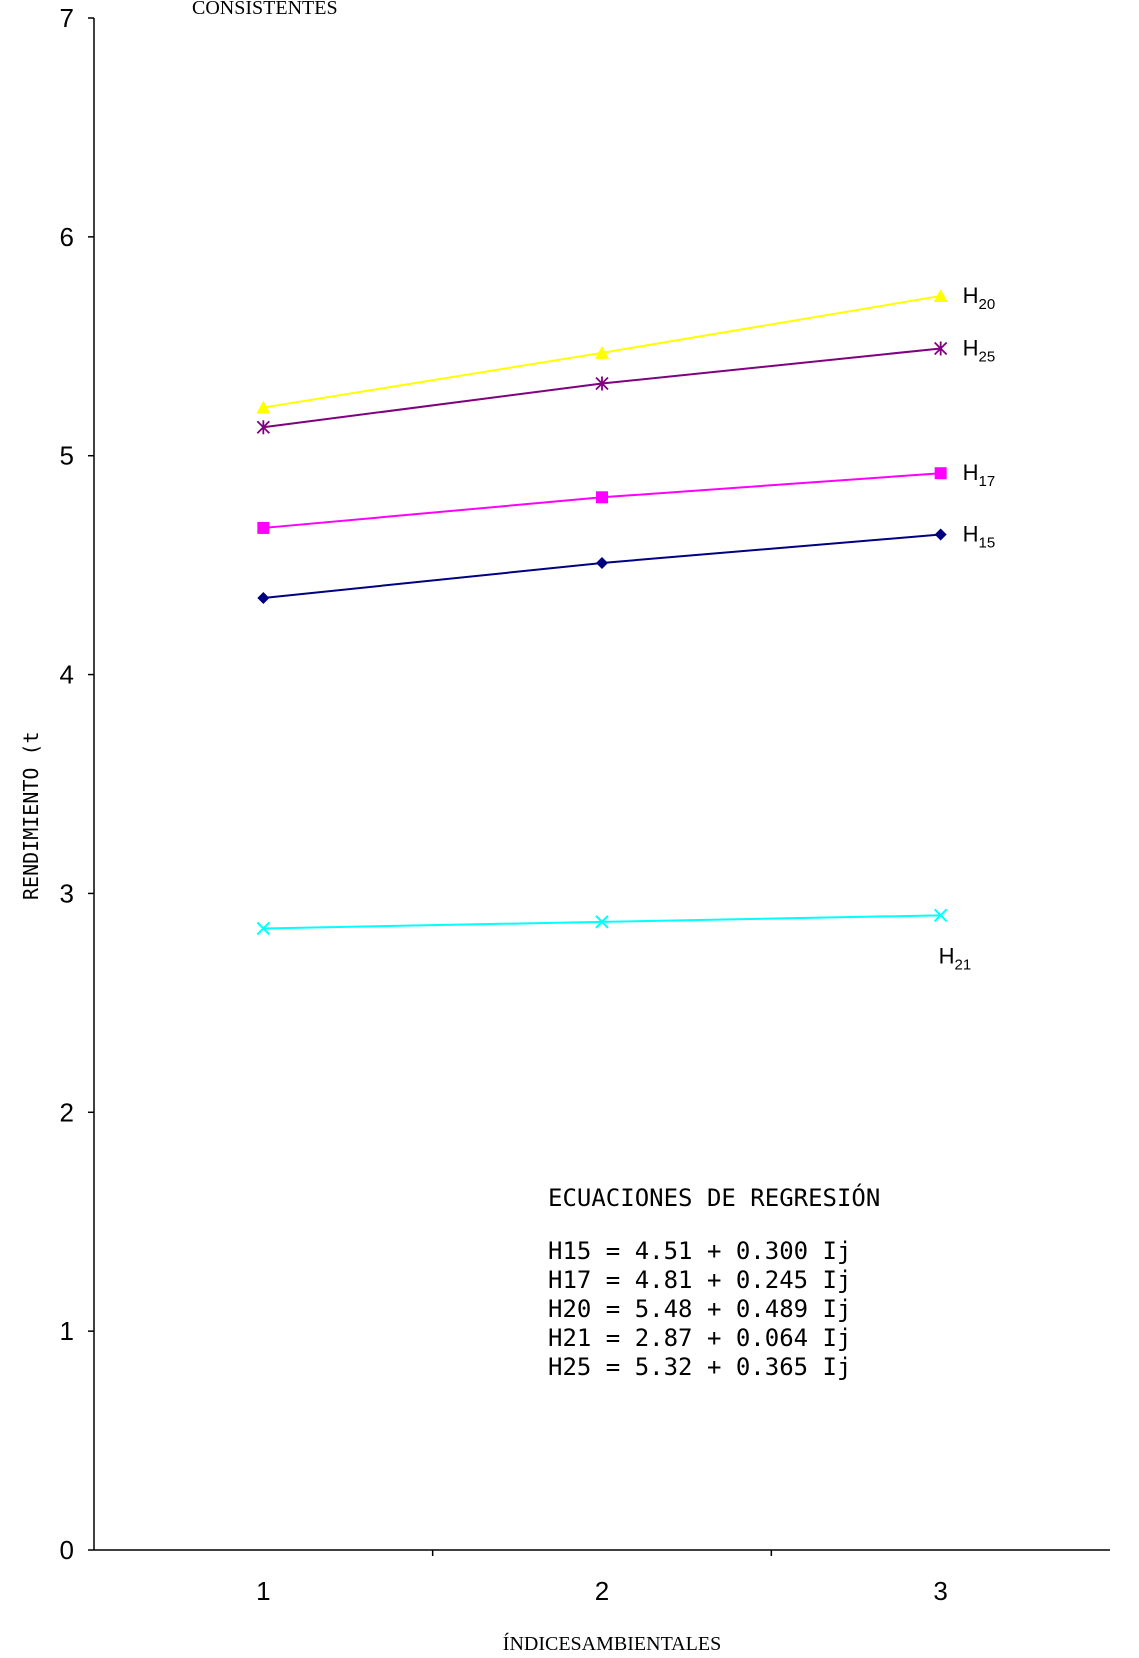  What do you see at coordinates (614, 940) in the screenshot?
I see `series-h21: H21` at bounding box center [614, 940].